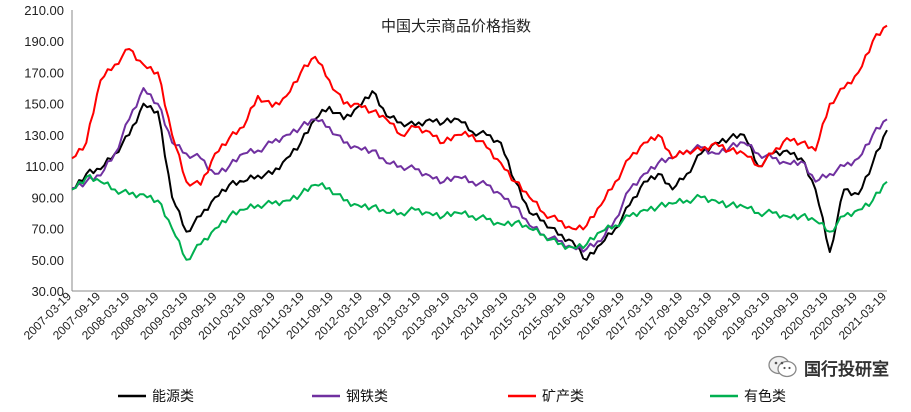 Image resolution: width=911 pixels, height=412 pixels. Describe the element at coordinates (173, 397) in the screenshot. I see `legend-label: 能源类` at that location.